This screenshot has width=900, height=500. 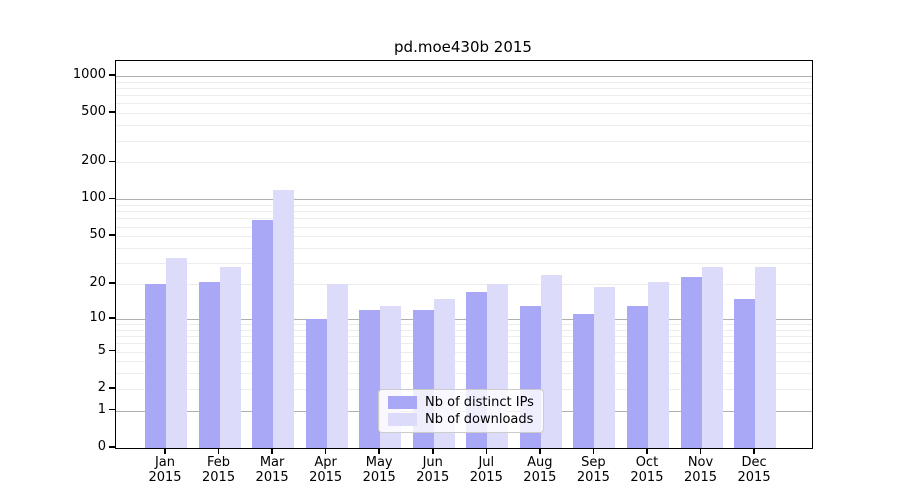 I want to click on y-tick-label: 10, so click(x=97, y=317).